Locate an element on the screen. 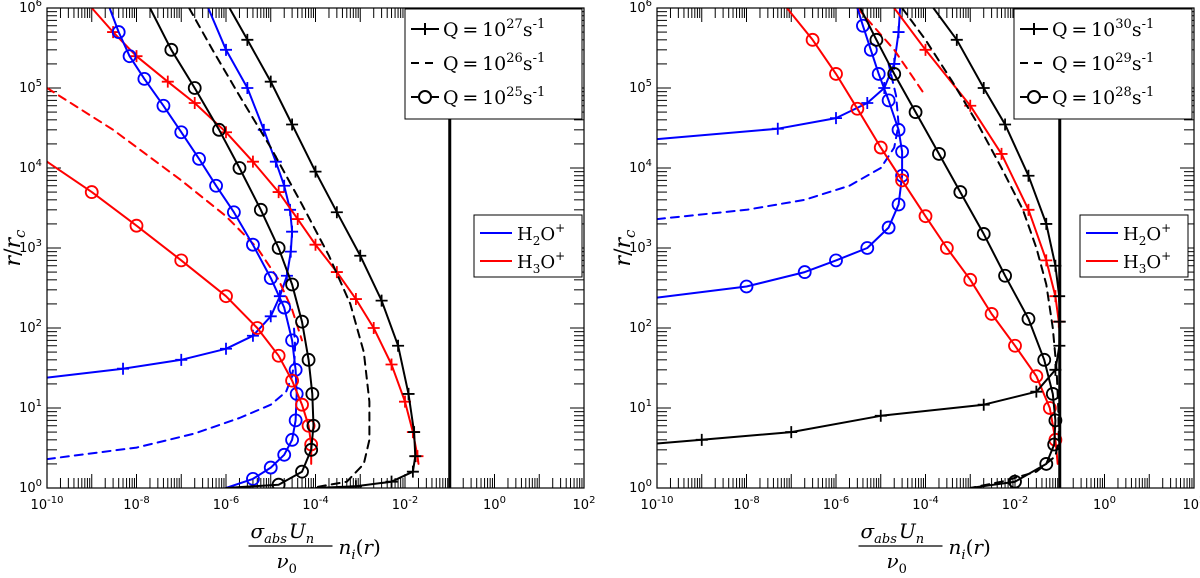 This screenshot has height=578, width=1200. legend-species: H2O+H3O+ is located at coordinates (1134, 246).